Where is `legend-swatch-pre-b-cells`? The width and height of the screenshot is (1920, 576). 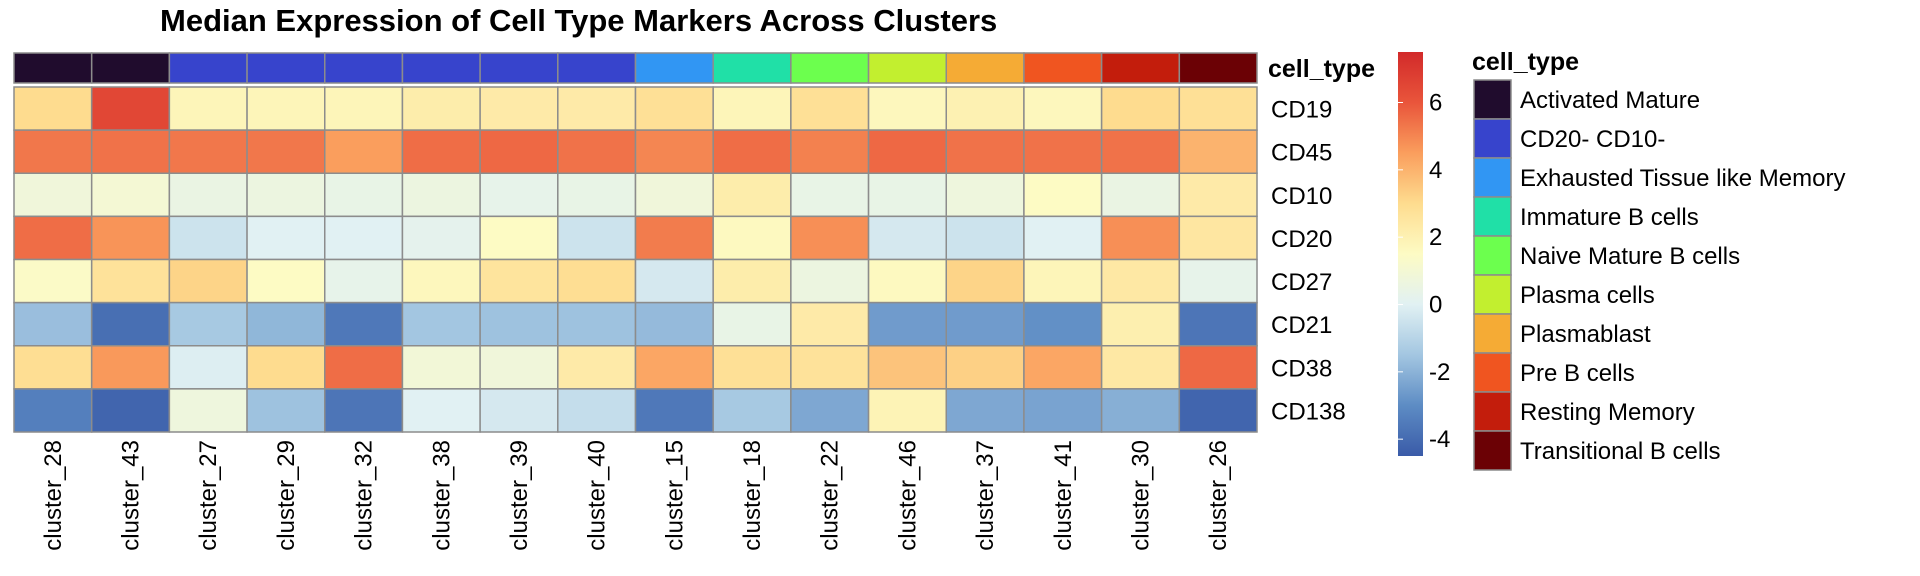
legend-swatch-pre-b-cells is located at coordinates (1492, 372).